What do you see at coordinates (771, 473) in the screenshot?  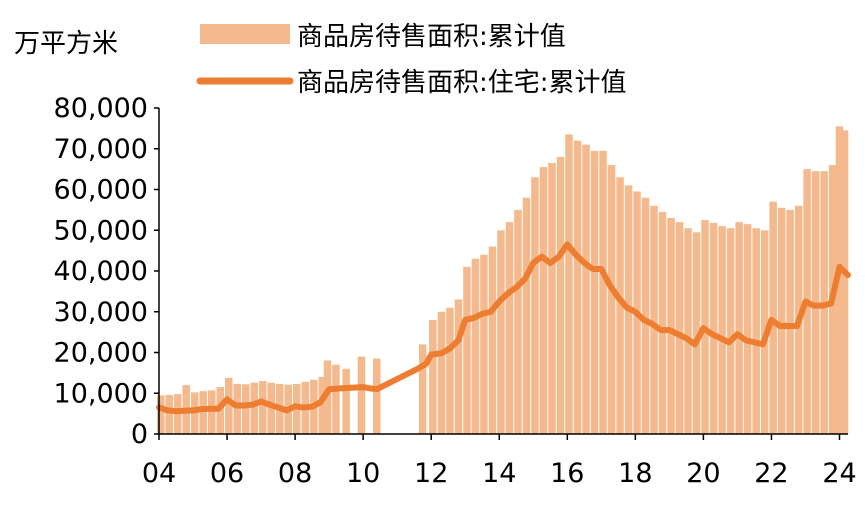 I see `x-tick-label-9: 22` at bounding box center [771, 473].